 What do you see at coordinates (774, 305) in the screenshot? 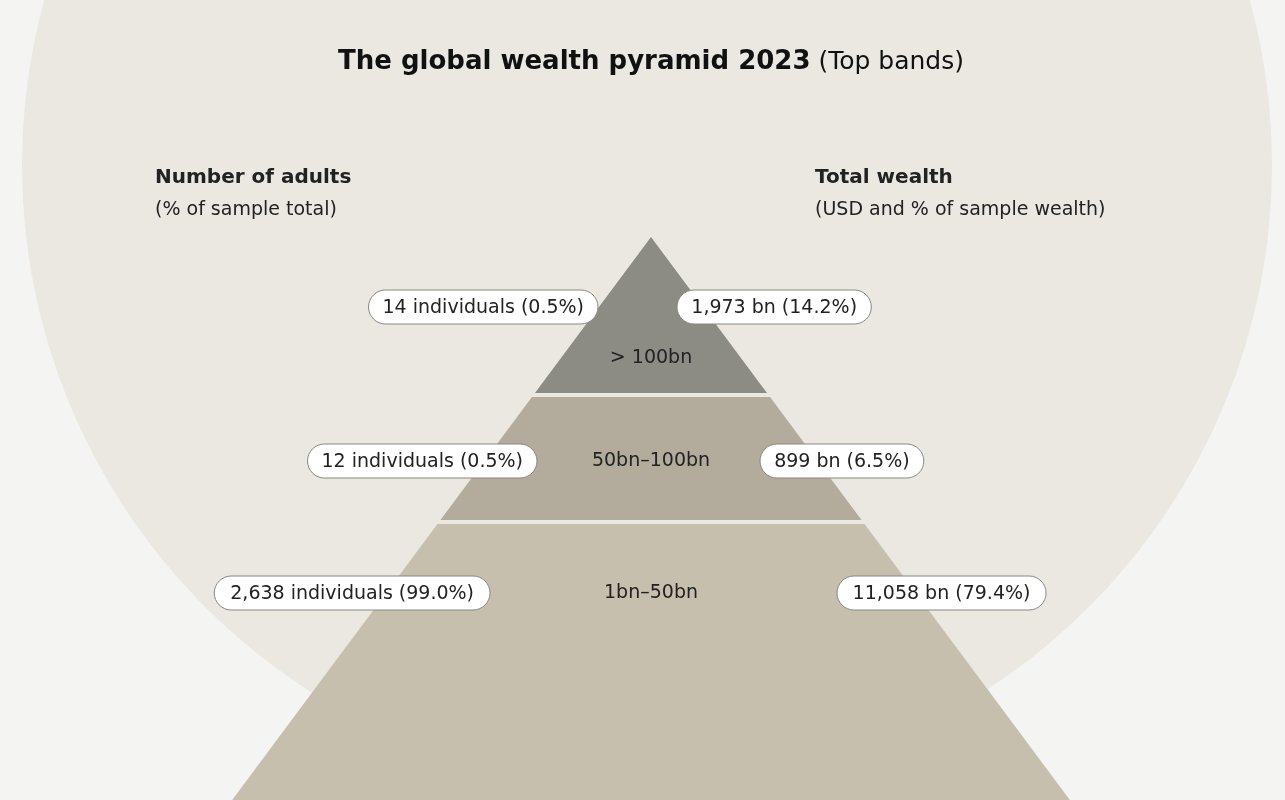
I see `data-label: 1,973 bn (14.2%)` at bounding box center [774, 305].